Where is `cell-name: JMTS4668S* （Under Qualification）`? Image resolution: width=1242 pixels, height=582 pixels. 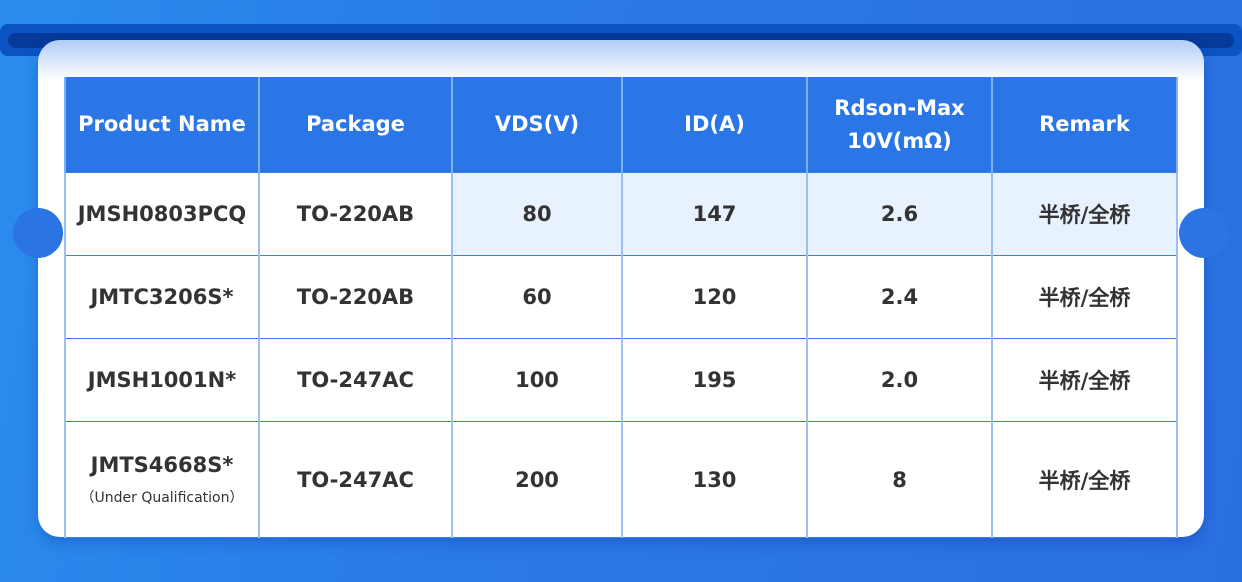
cell-name: JMTS4668S* （Under Qualification） is located at coordinates (162, 479).